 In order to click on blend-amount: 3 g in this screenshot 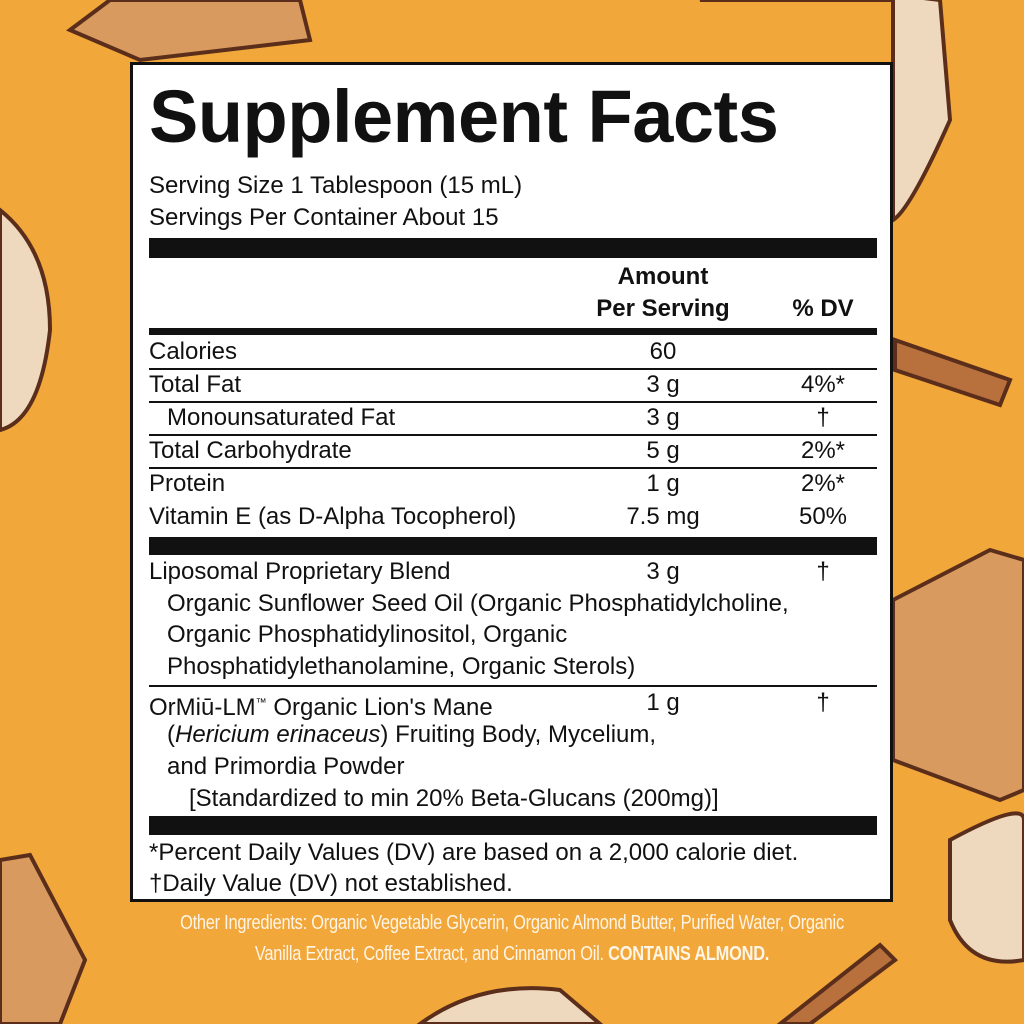, I will do `click(663, 571)`.